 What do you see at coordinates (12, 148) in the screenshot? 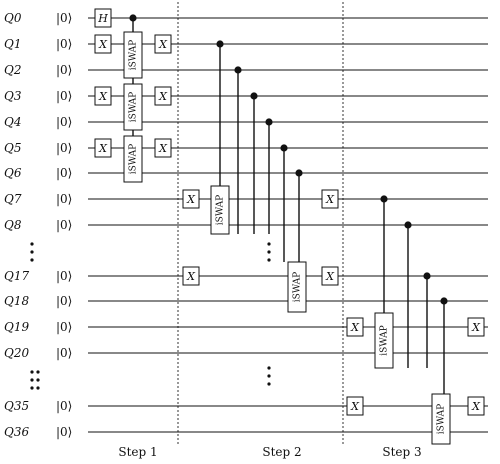
I see `qubit-label: Q5` at bounding box center [12, 148].